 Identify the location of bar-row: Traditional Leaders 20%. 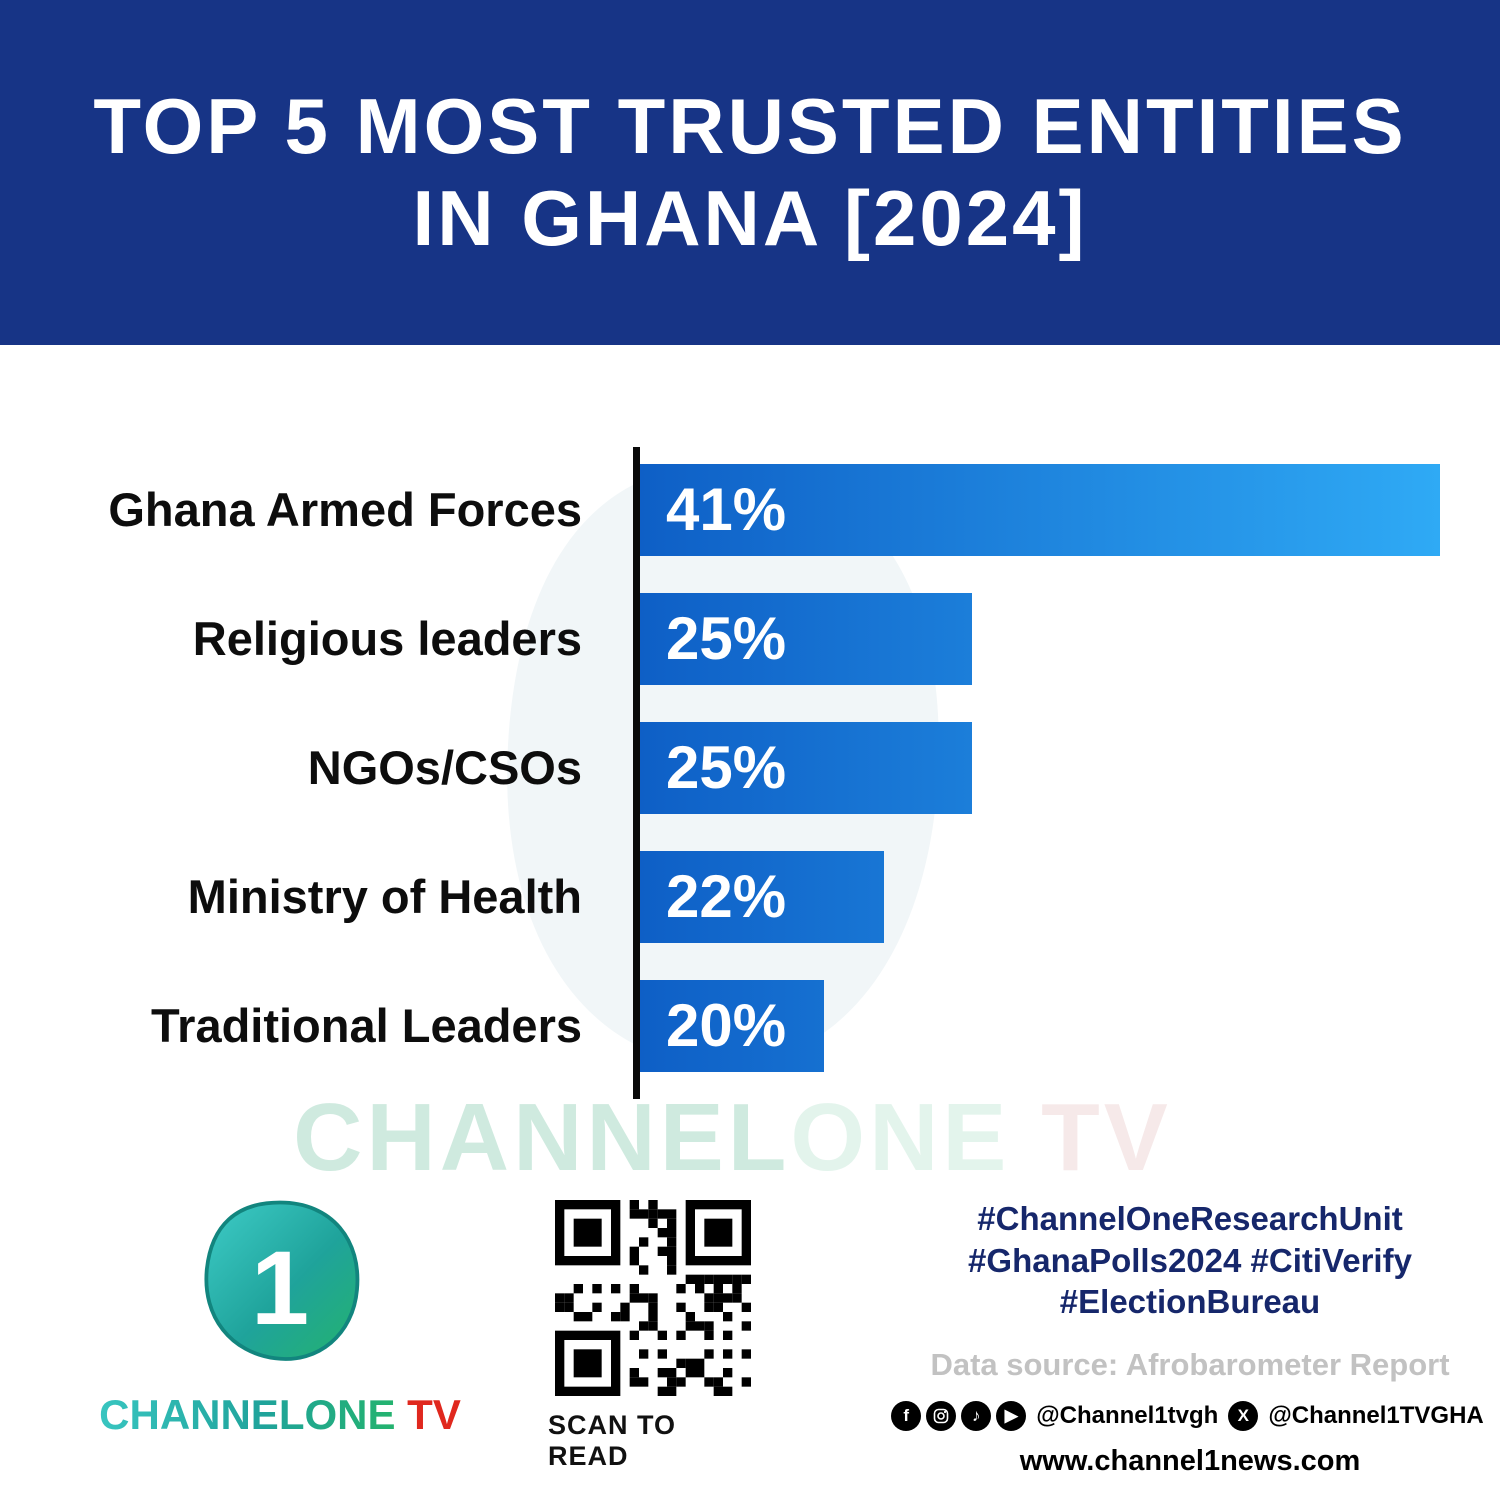
(720, 1025).